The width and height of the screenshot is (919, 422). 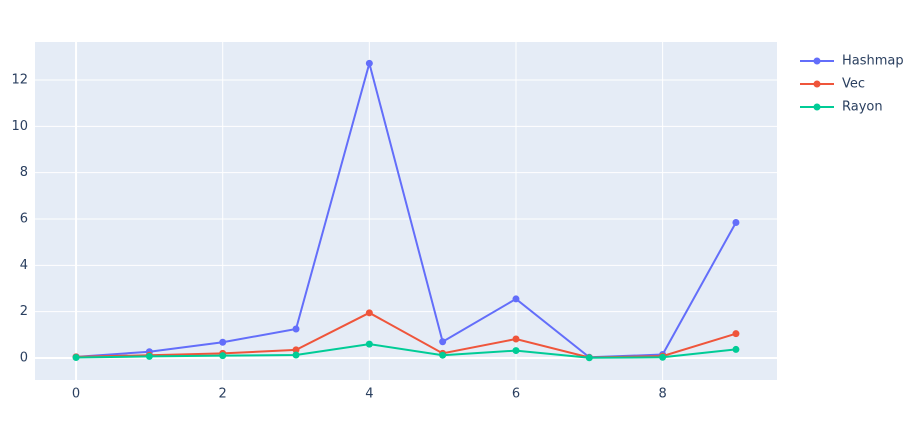 What do you see at coordinates (19, 79) in the screenshot?
I see `y-tick-label: 12` at bounding box center [19, 79].